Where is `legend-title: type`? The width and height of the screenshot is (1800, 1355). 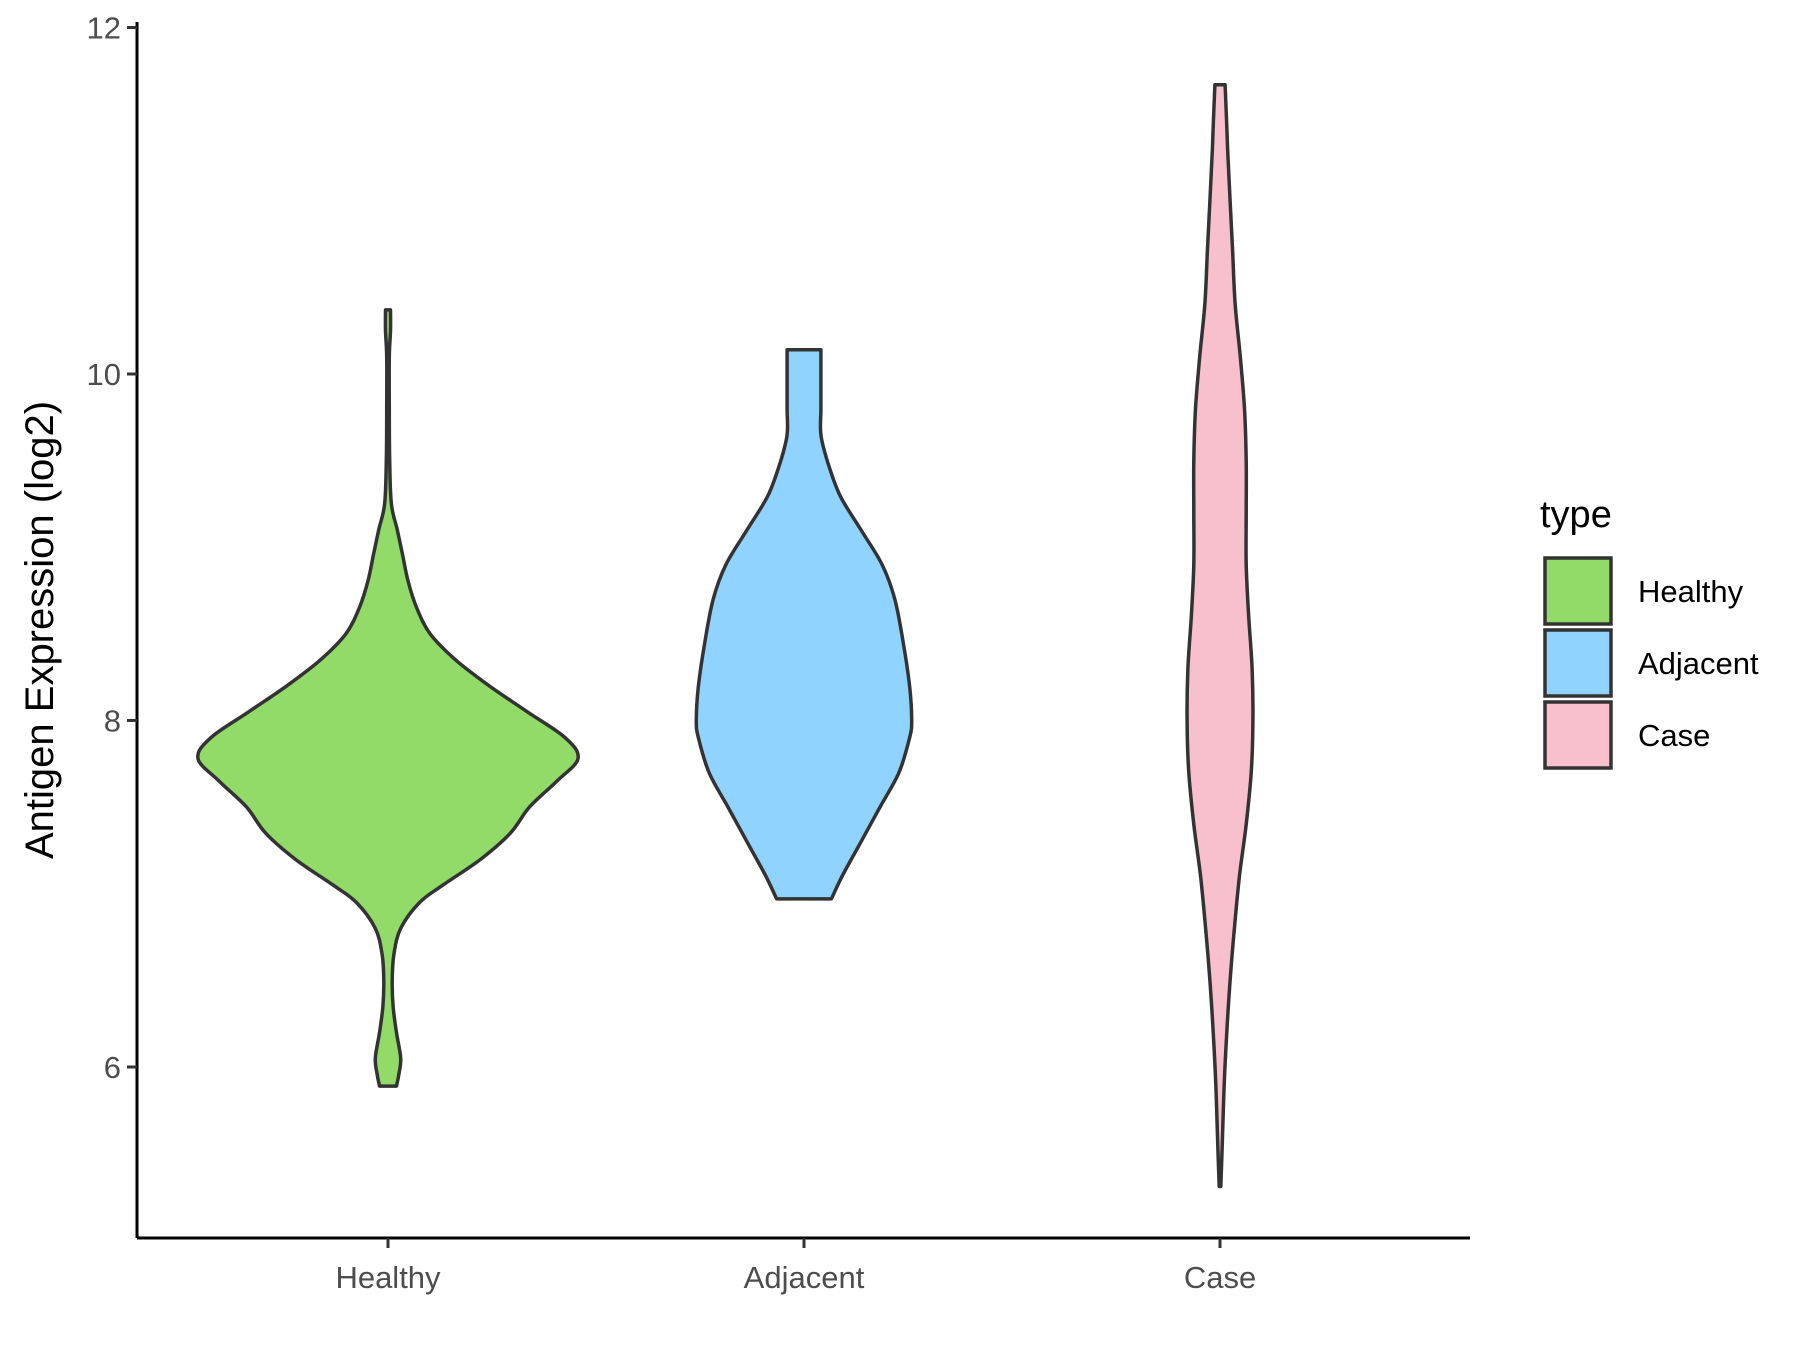 legend-title: type is located at coordinates (1576, 515).